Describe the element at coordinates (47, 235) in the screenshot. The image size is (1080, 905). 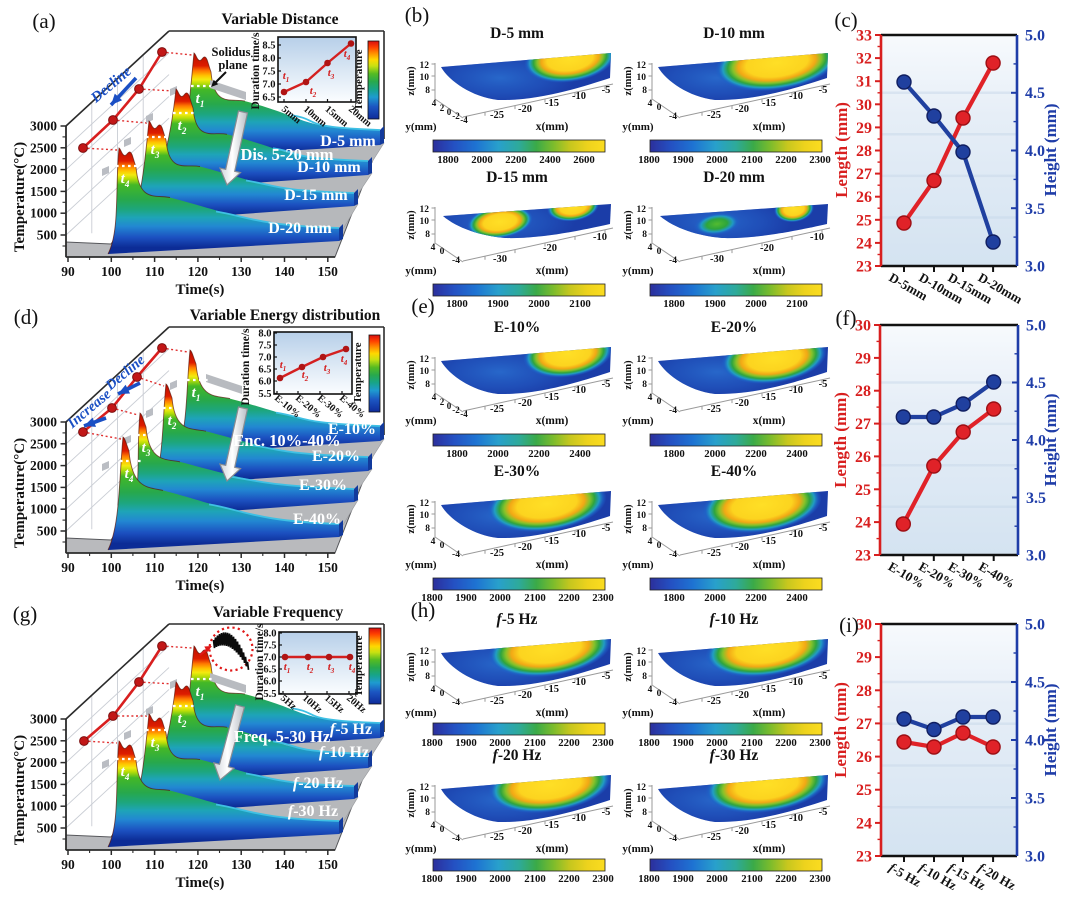
I see `svg-text: 500` at that location.